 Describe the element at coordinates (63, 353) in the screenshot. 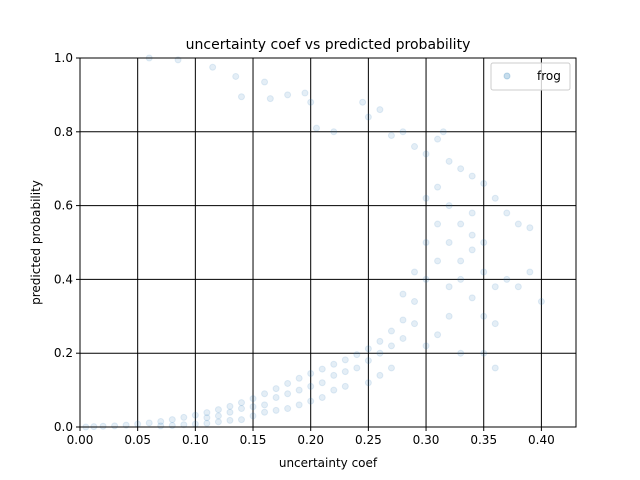

I see `y-tick-label-1: 0.2` at that location.